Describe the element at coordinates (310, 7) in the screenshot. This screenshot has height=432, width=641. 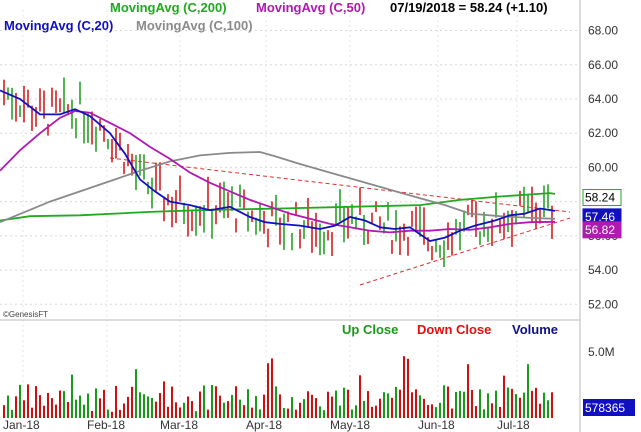
I see `legend-ma50: MovingAvg (C,50)` at that location.